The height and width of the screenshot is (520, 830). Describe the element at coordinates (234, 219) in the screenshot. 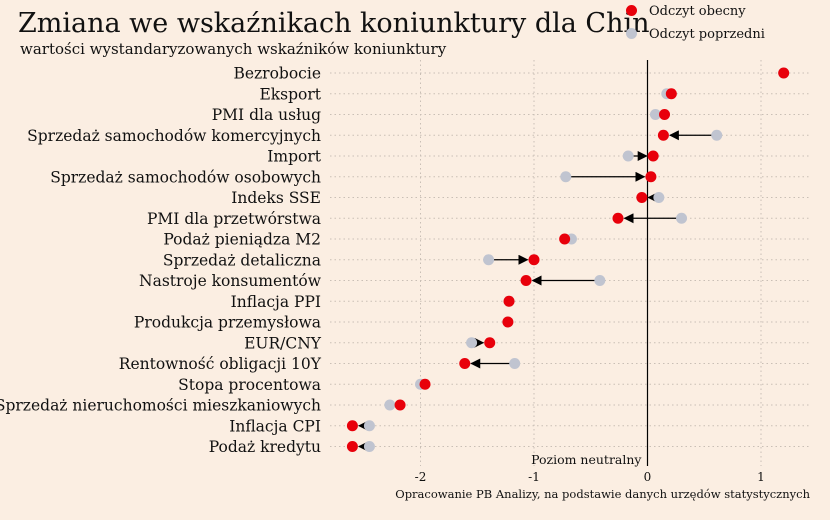

I see `category-label: PMI dla przetwórstwa` at that location.